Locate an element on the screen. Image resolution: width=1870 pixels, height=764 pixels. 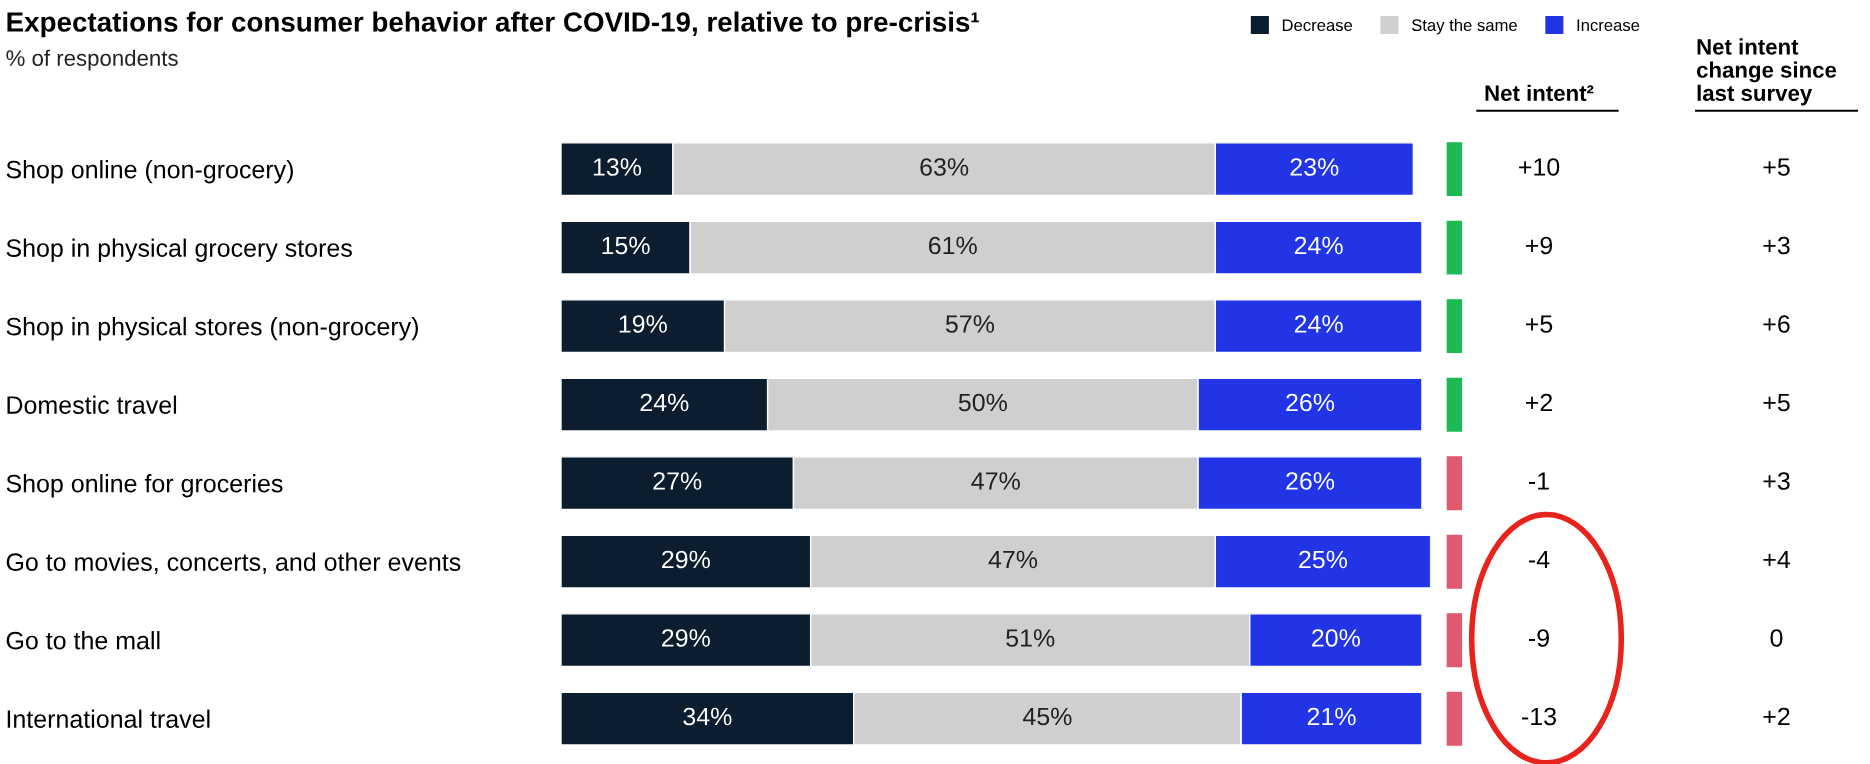
text: Net intent² is located at coordinates (1539, 93).